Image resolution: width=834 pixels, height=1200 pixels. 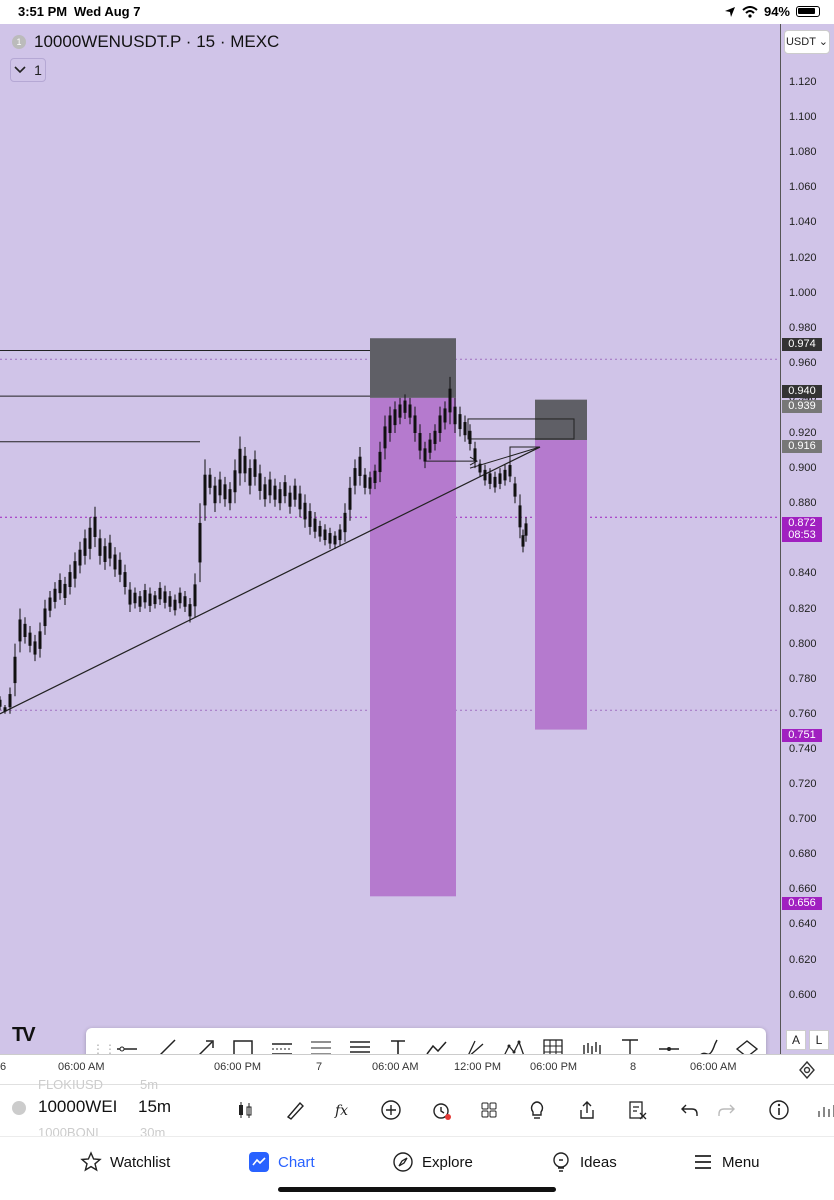 What do you see at coordinates (803, 327) in the screenshot?
I see `price-tick: 0.980` at bounding box center [803, 327].